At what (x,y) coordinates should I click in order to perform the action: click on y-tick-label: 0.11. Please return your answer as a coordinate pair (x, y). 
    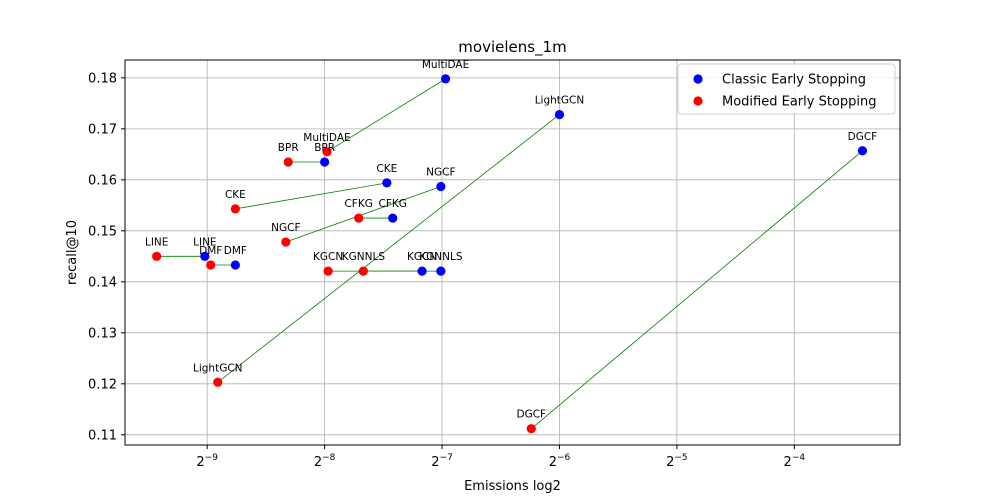
    Looking at the image, I should click on (102, 435).